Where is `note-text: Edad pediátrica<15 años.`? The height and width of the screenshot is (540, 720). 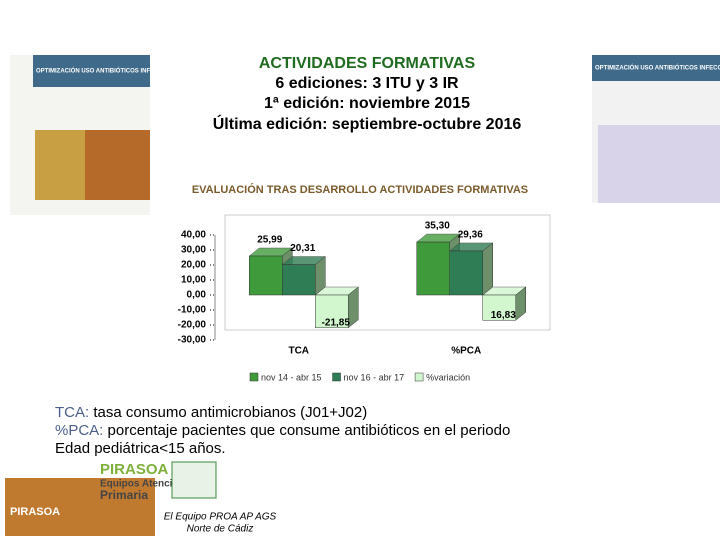
note-text: Edad pediátrica<15 años. is located at coordinates (140, 448).